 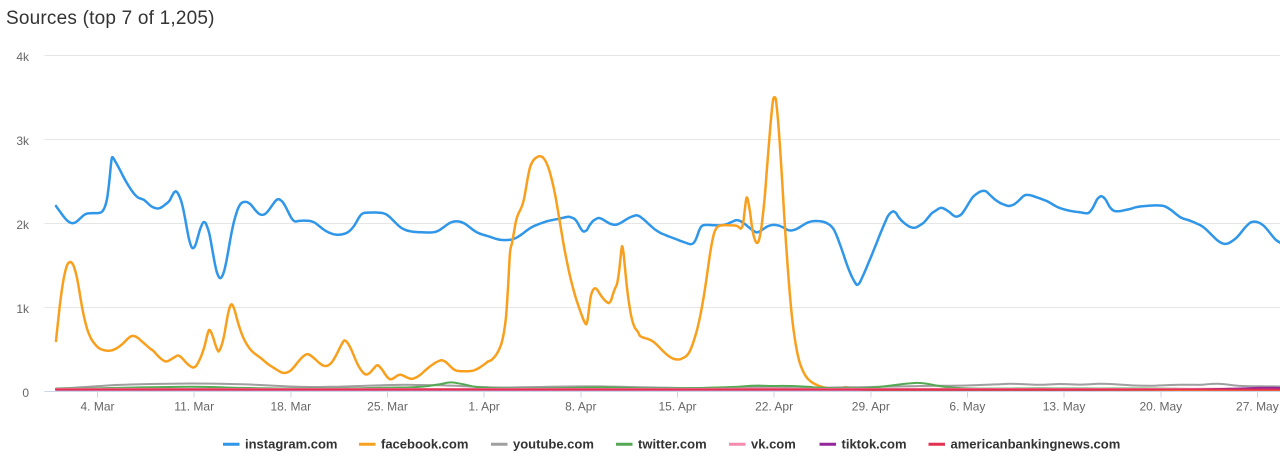 What do you see at coordinates (553, 443) in the screenshot?
I see `svg-text: youtube.com` at bounding box center [553, 443].